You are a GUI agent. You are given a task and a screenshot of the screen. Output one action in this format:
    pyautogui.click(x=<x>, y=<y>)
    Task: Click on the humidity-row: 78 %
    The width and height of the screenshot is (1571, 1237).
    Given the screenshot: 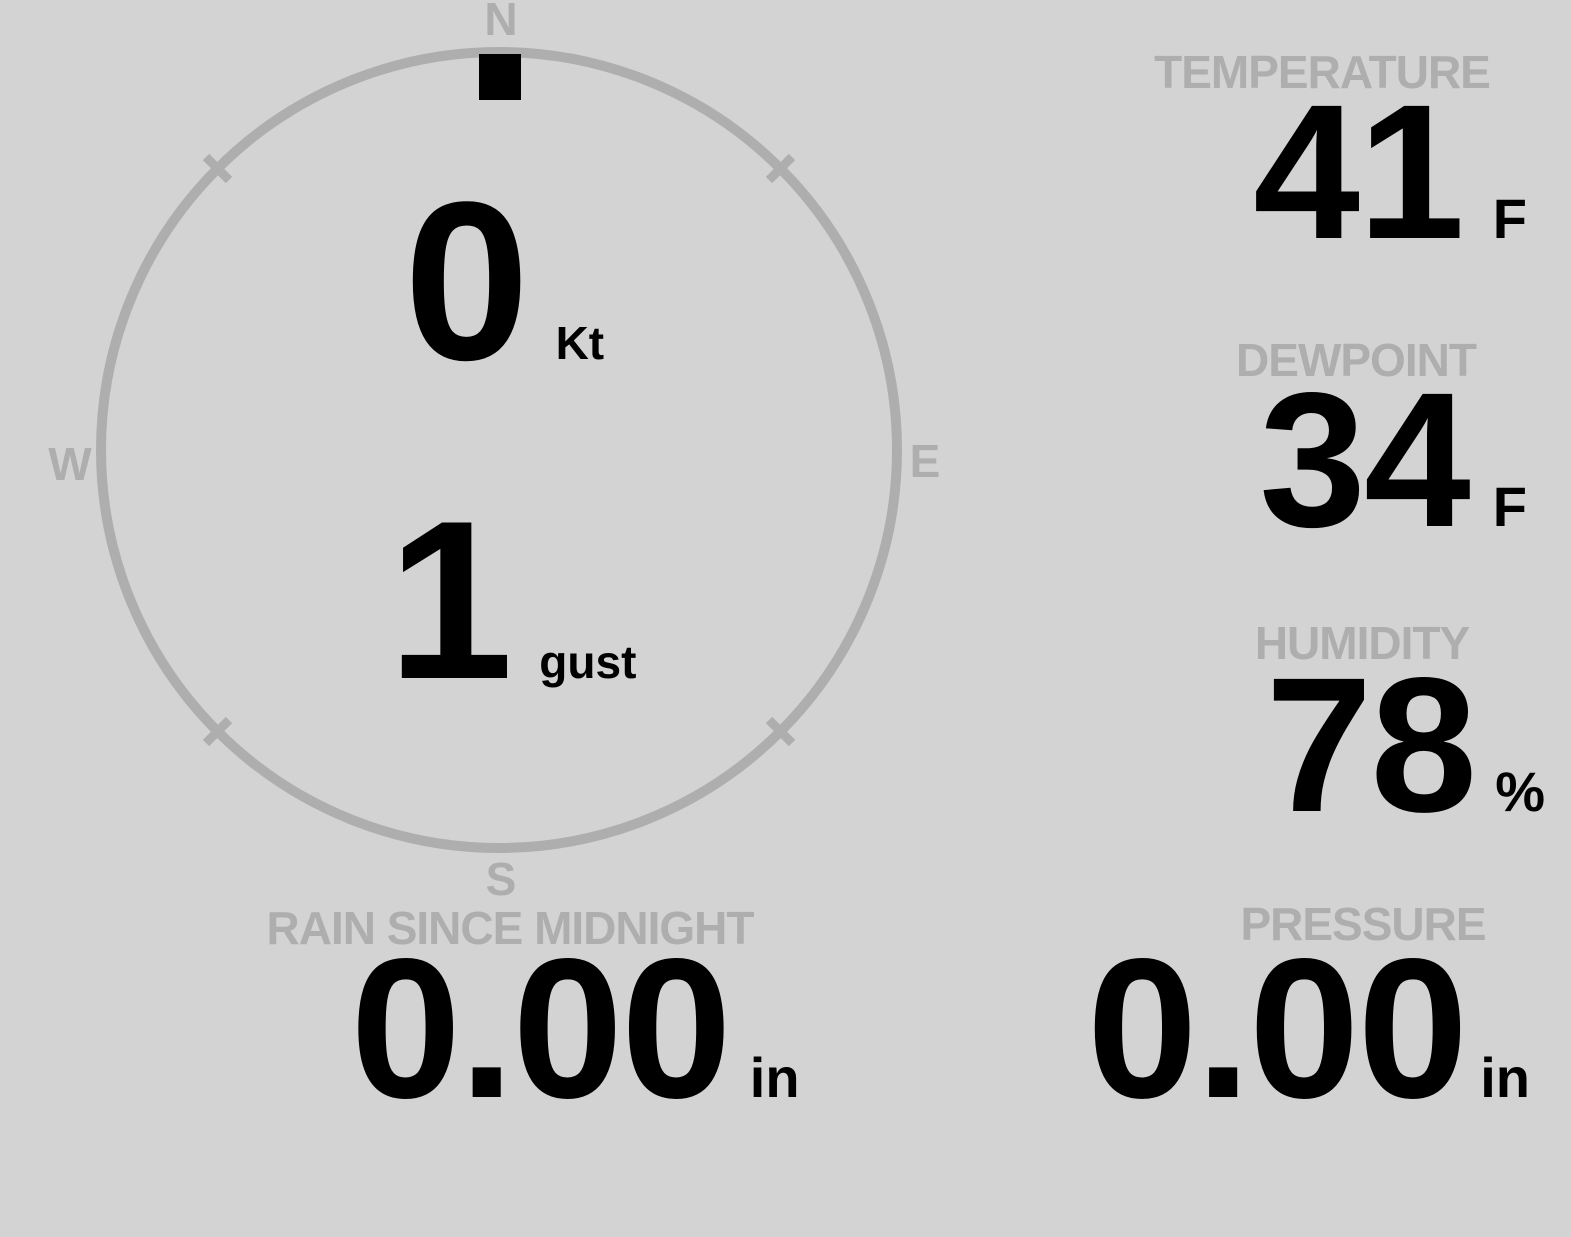 What is the action you would take?
    pyautogui.click(x=1405, y=745)
    